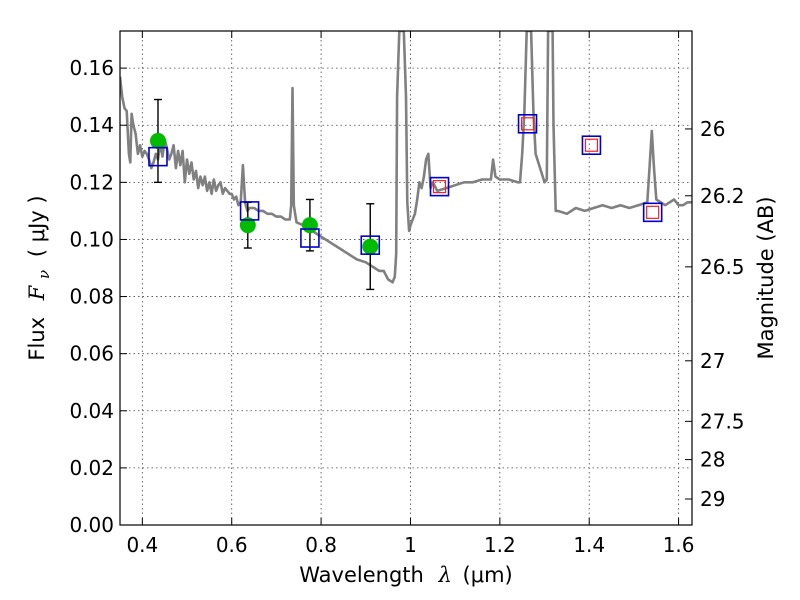  I want to click on y-axis-label-subscript: ν, so click(44, 274).